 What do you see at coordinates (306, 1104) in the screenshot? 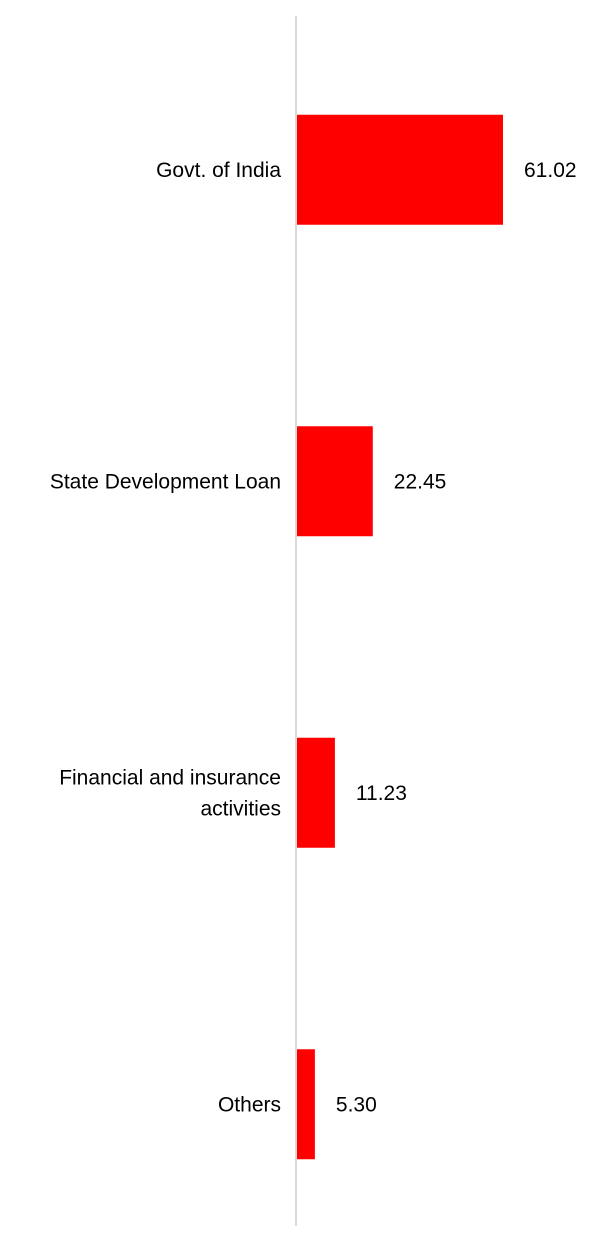
I see `bar-others` at bounding box center [306, 1104].